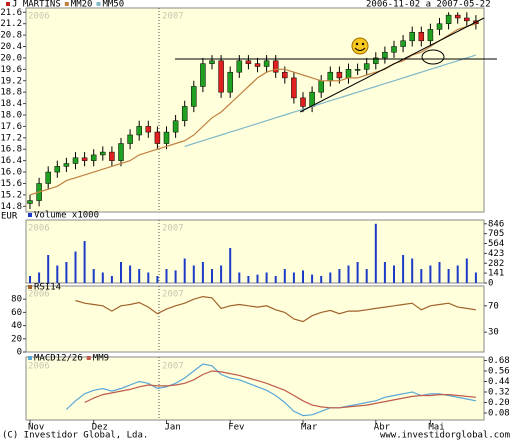  I want to click on y-tick-label: 70, so click(493, 306).